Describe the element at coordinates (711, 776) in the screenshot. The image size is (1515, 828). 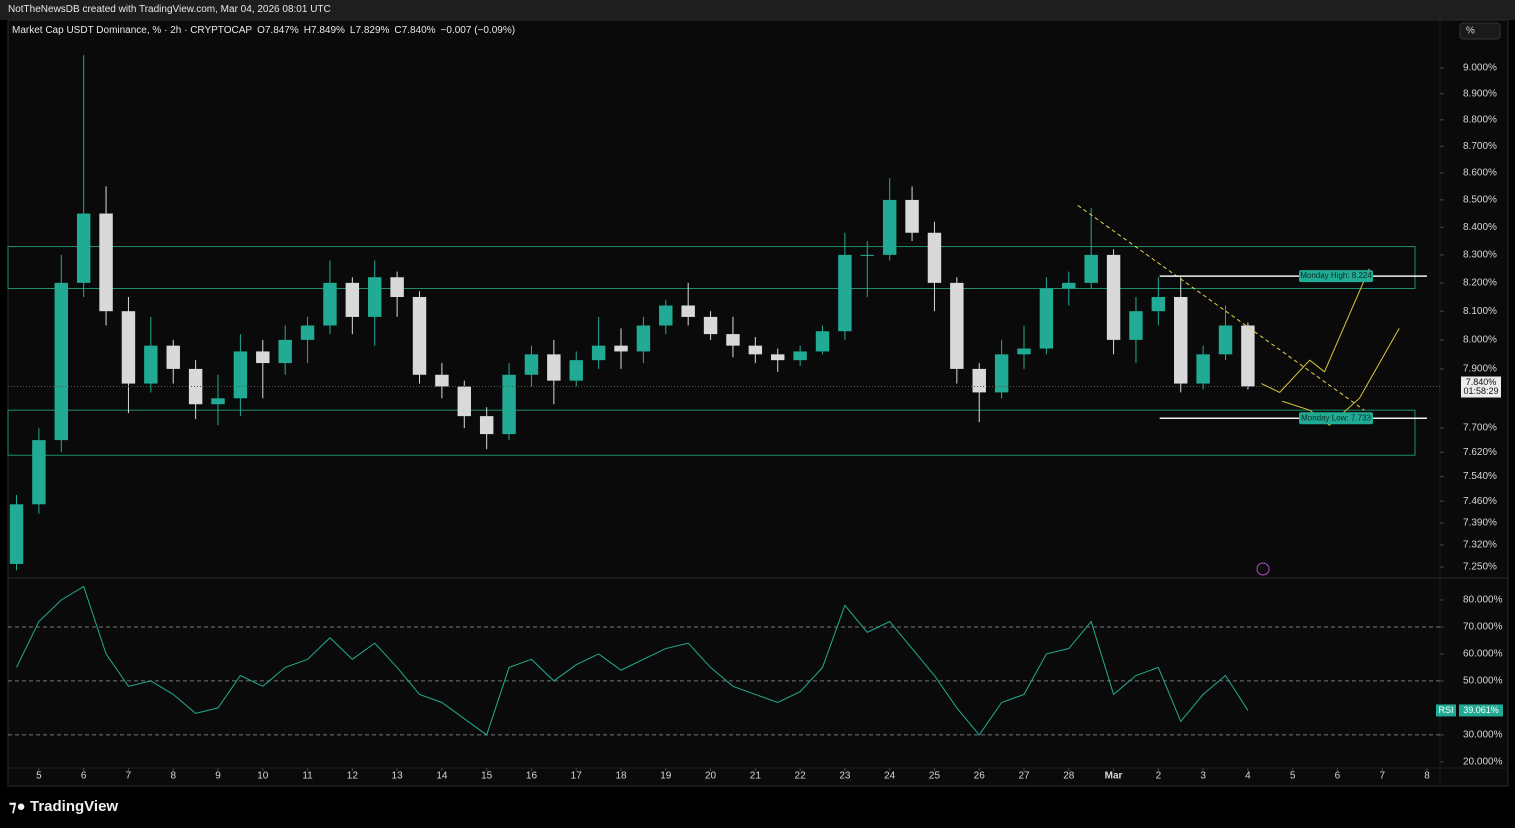
I see `x-tick-label: 20` at that location.